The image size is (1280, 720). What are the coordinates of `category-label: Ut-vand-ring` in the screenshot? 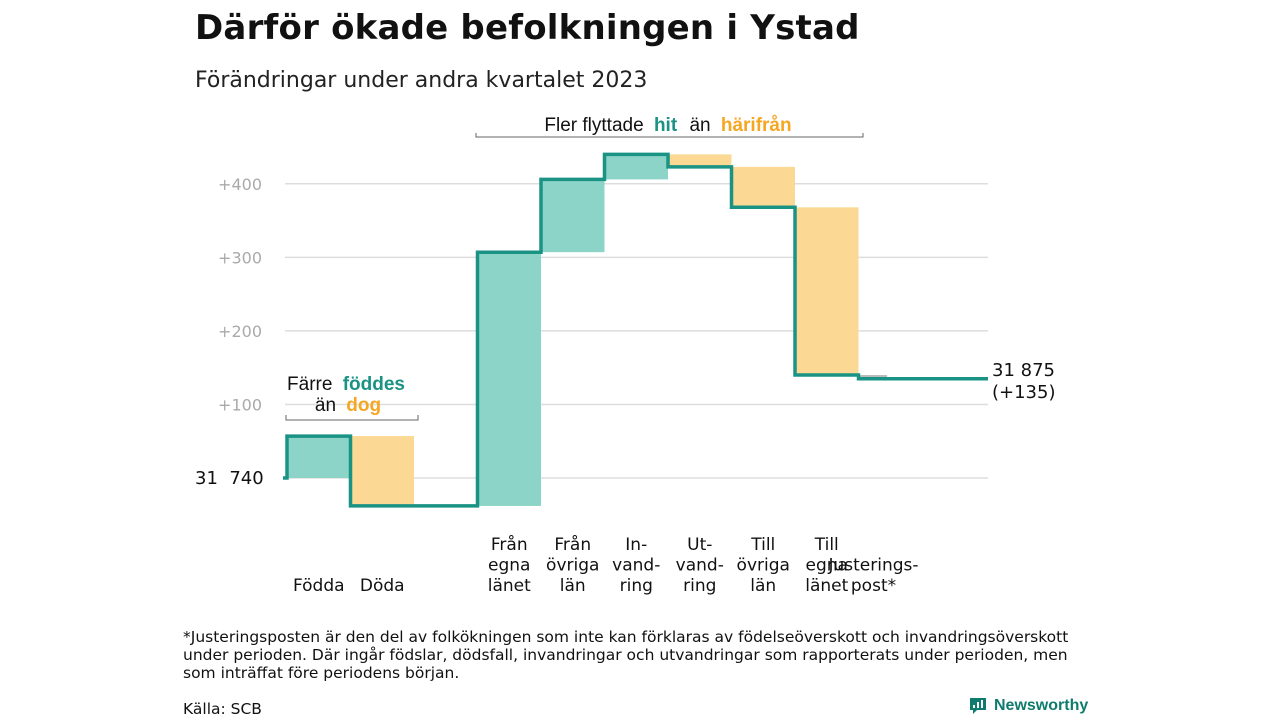 It's located at (700, 565).